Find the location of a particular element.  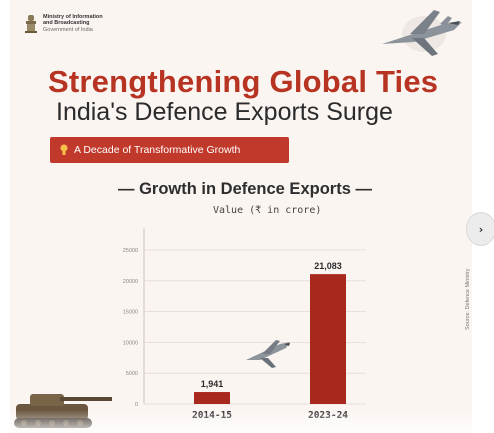

x-axis: 2014-15 2023-24 is located at coordinates (270, 415).